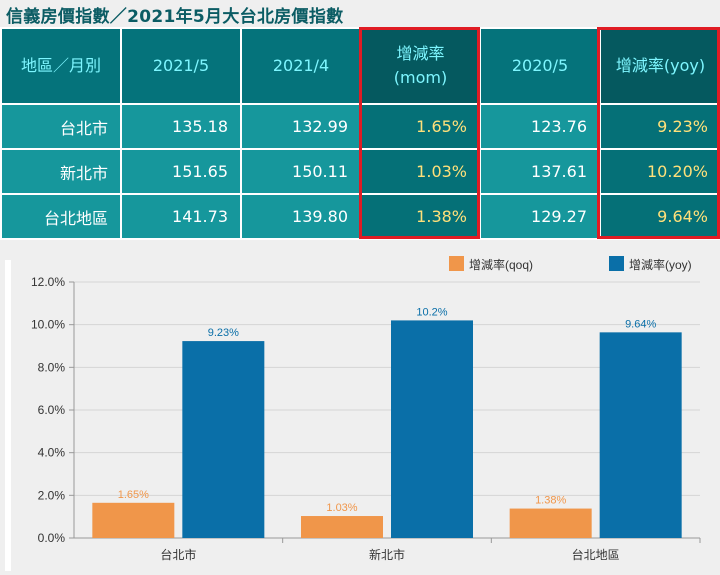 The image size is (720, 575). What do you see at coordinates (301, 66) in the screenshot?
I see `header-2021-4: 2021/4` at bounding box center [301, 66].